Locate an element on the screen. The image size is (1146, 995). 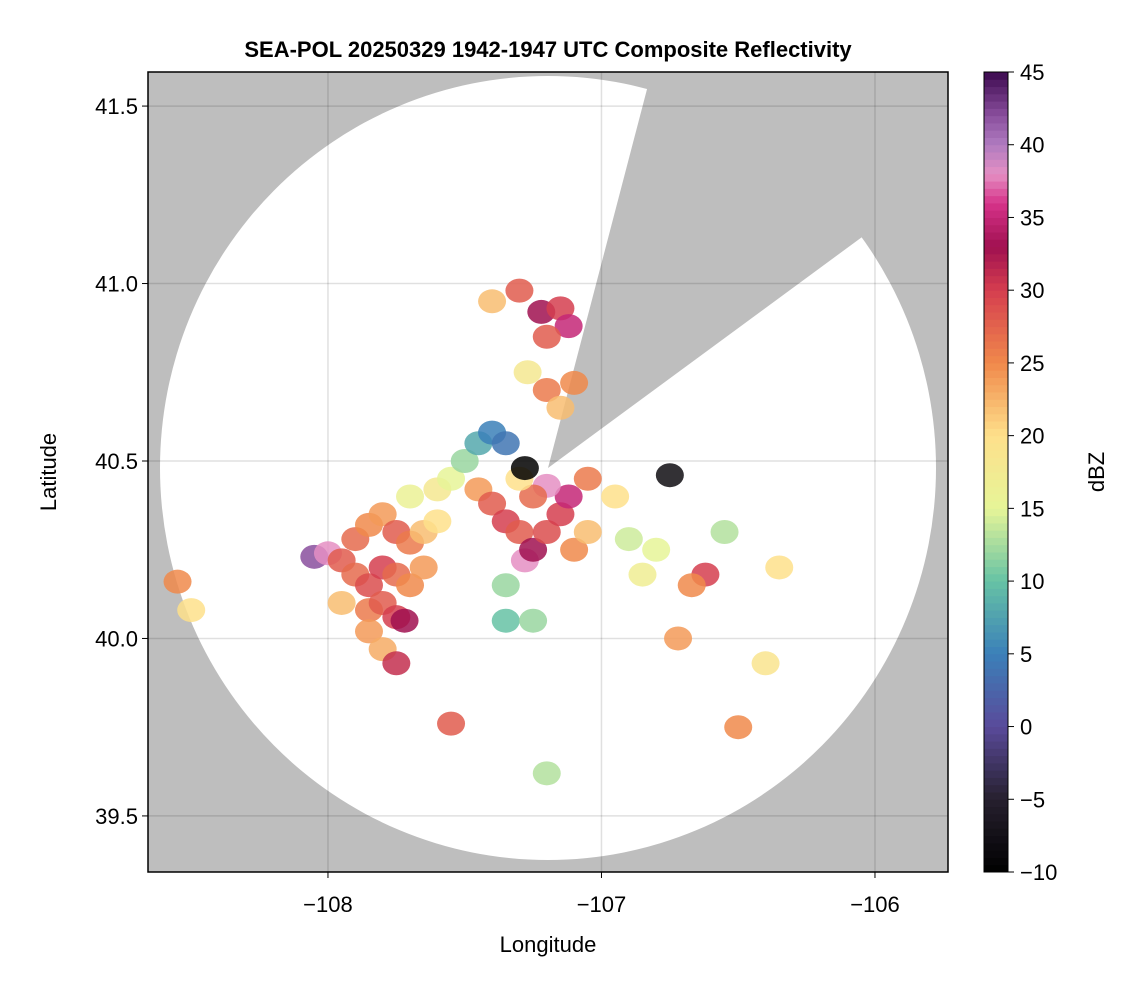
colorbar-tick-label: 30 is located at coordinates (1032, 290).